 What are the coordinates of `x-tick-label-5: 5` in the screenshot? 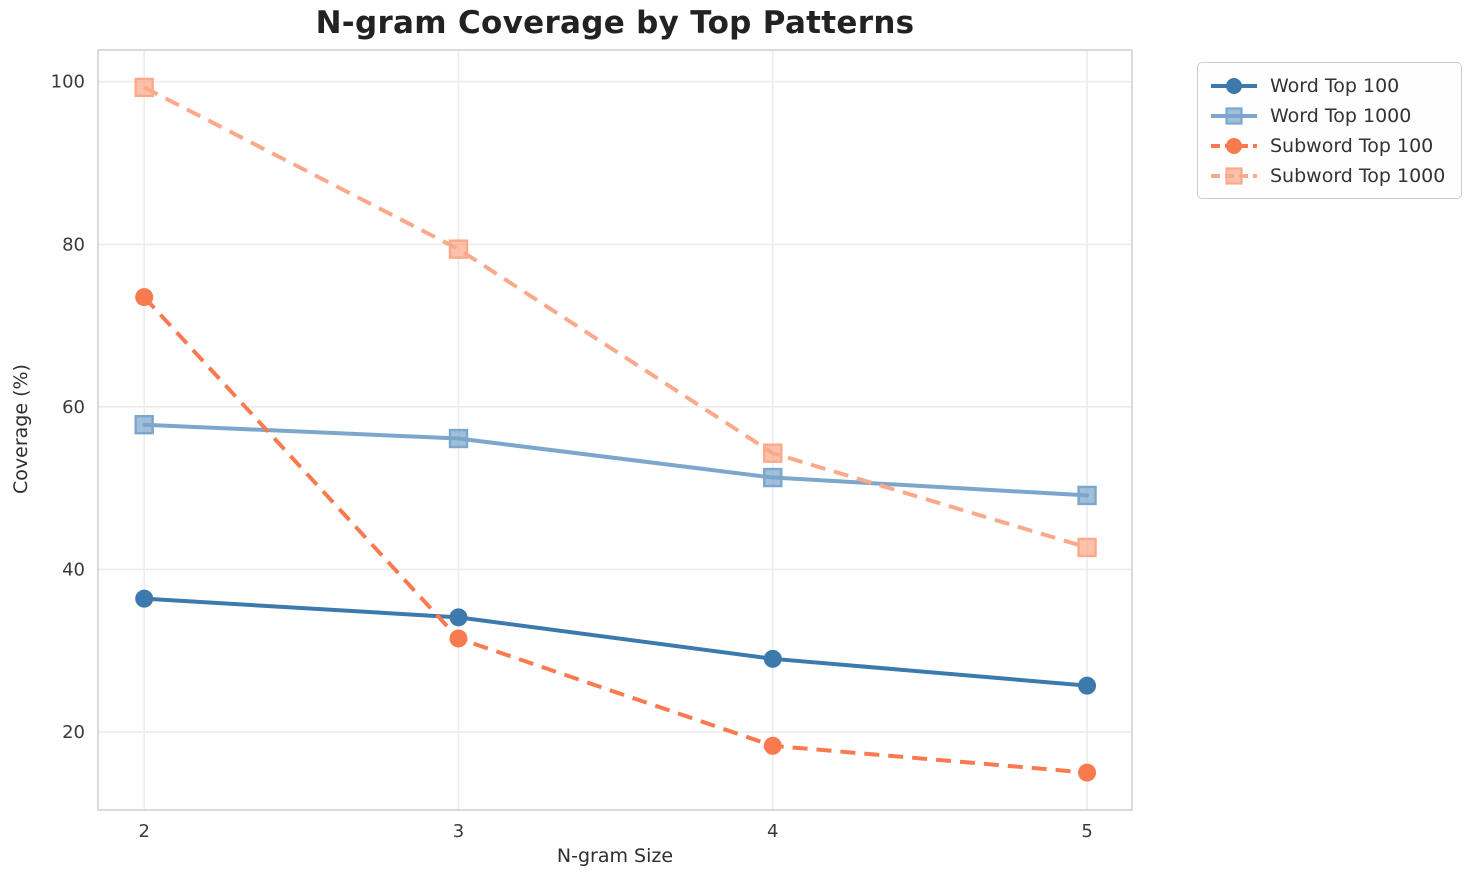 It's located at (1086, 831).